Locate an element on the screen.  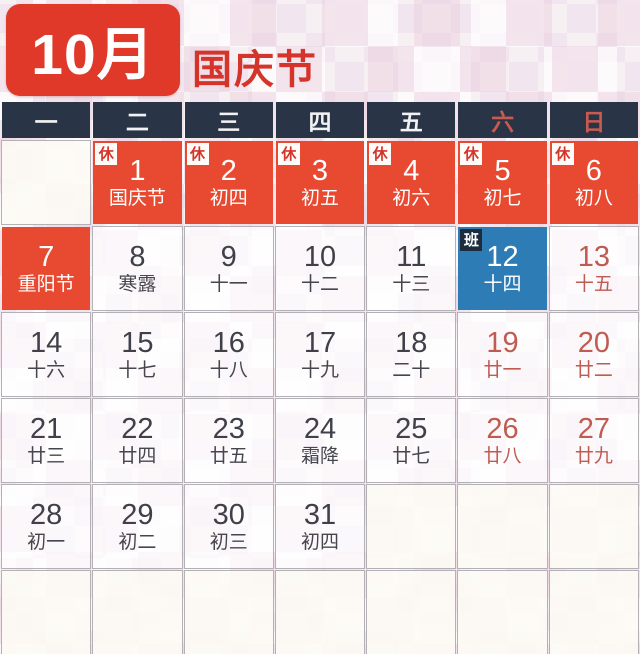
calendar-cell-27: 27 廿九 is located at coordinates (593, 440).